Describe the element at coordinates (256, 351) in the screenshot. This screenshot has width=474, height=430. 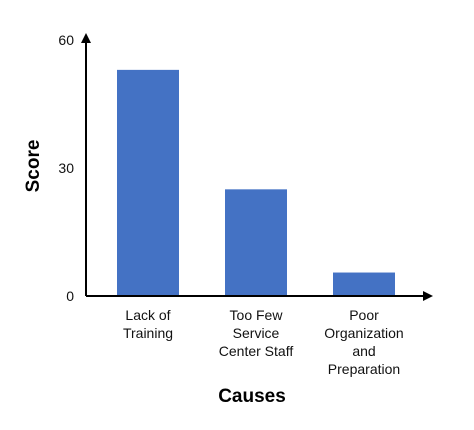
I see `x-category-label-line: Center Staff` at that location.